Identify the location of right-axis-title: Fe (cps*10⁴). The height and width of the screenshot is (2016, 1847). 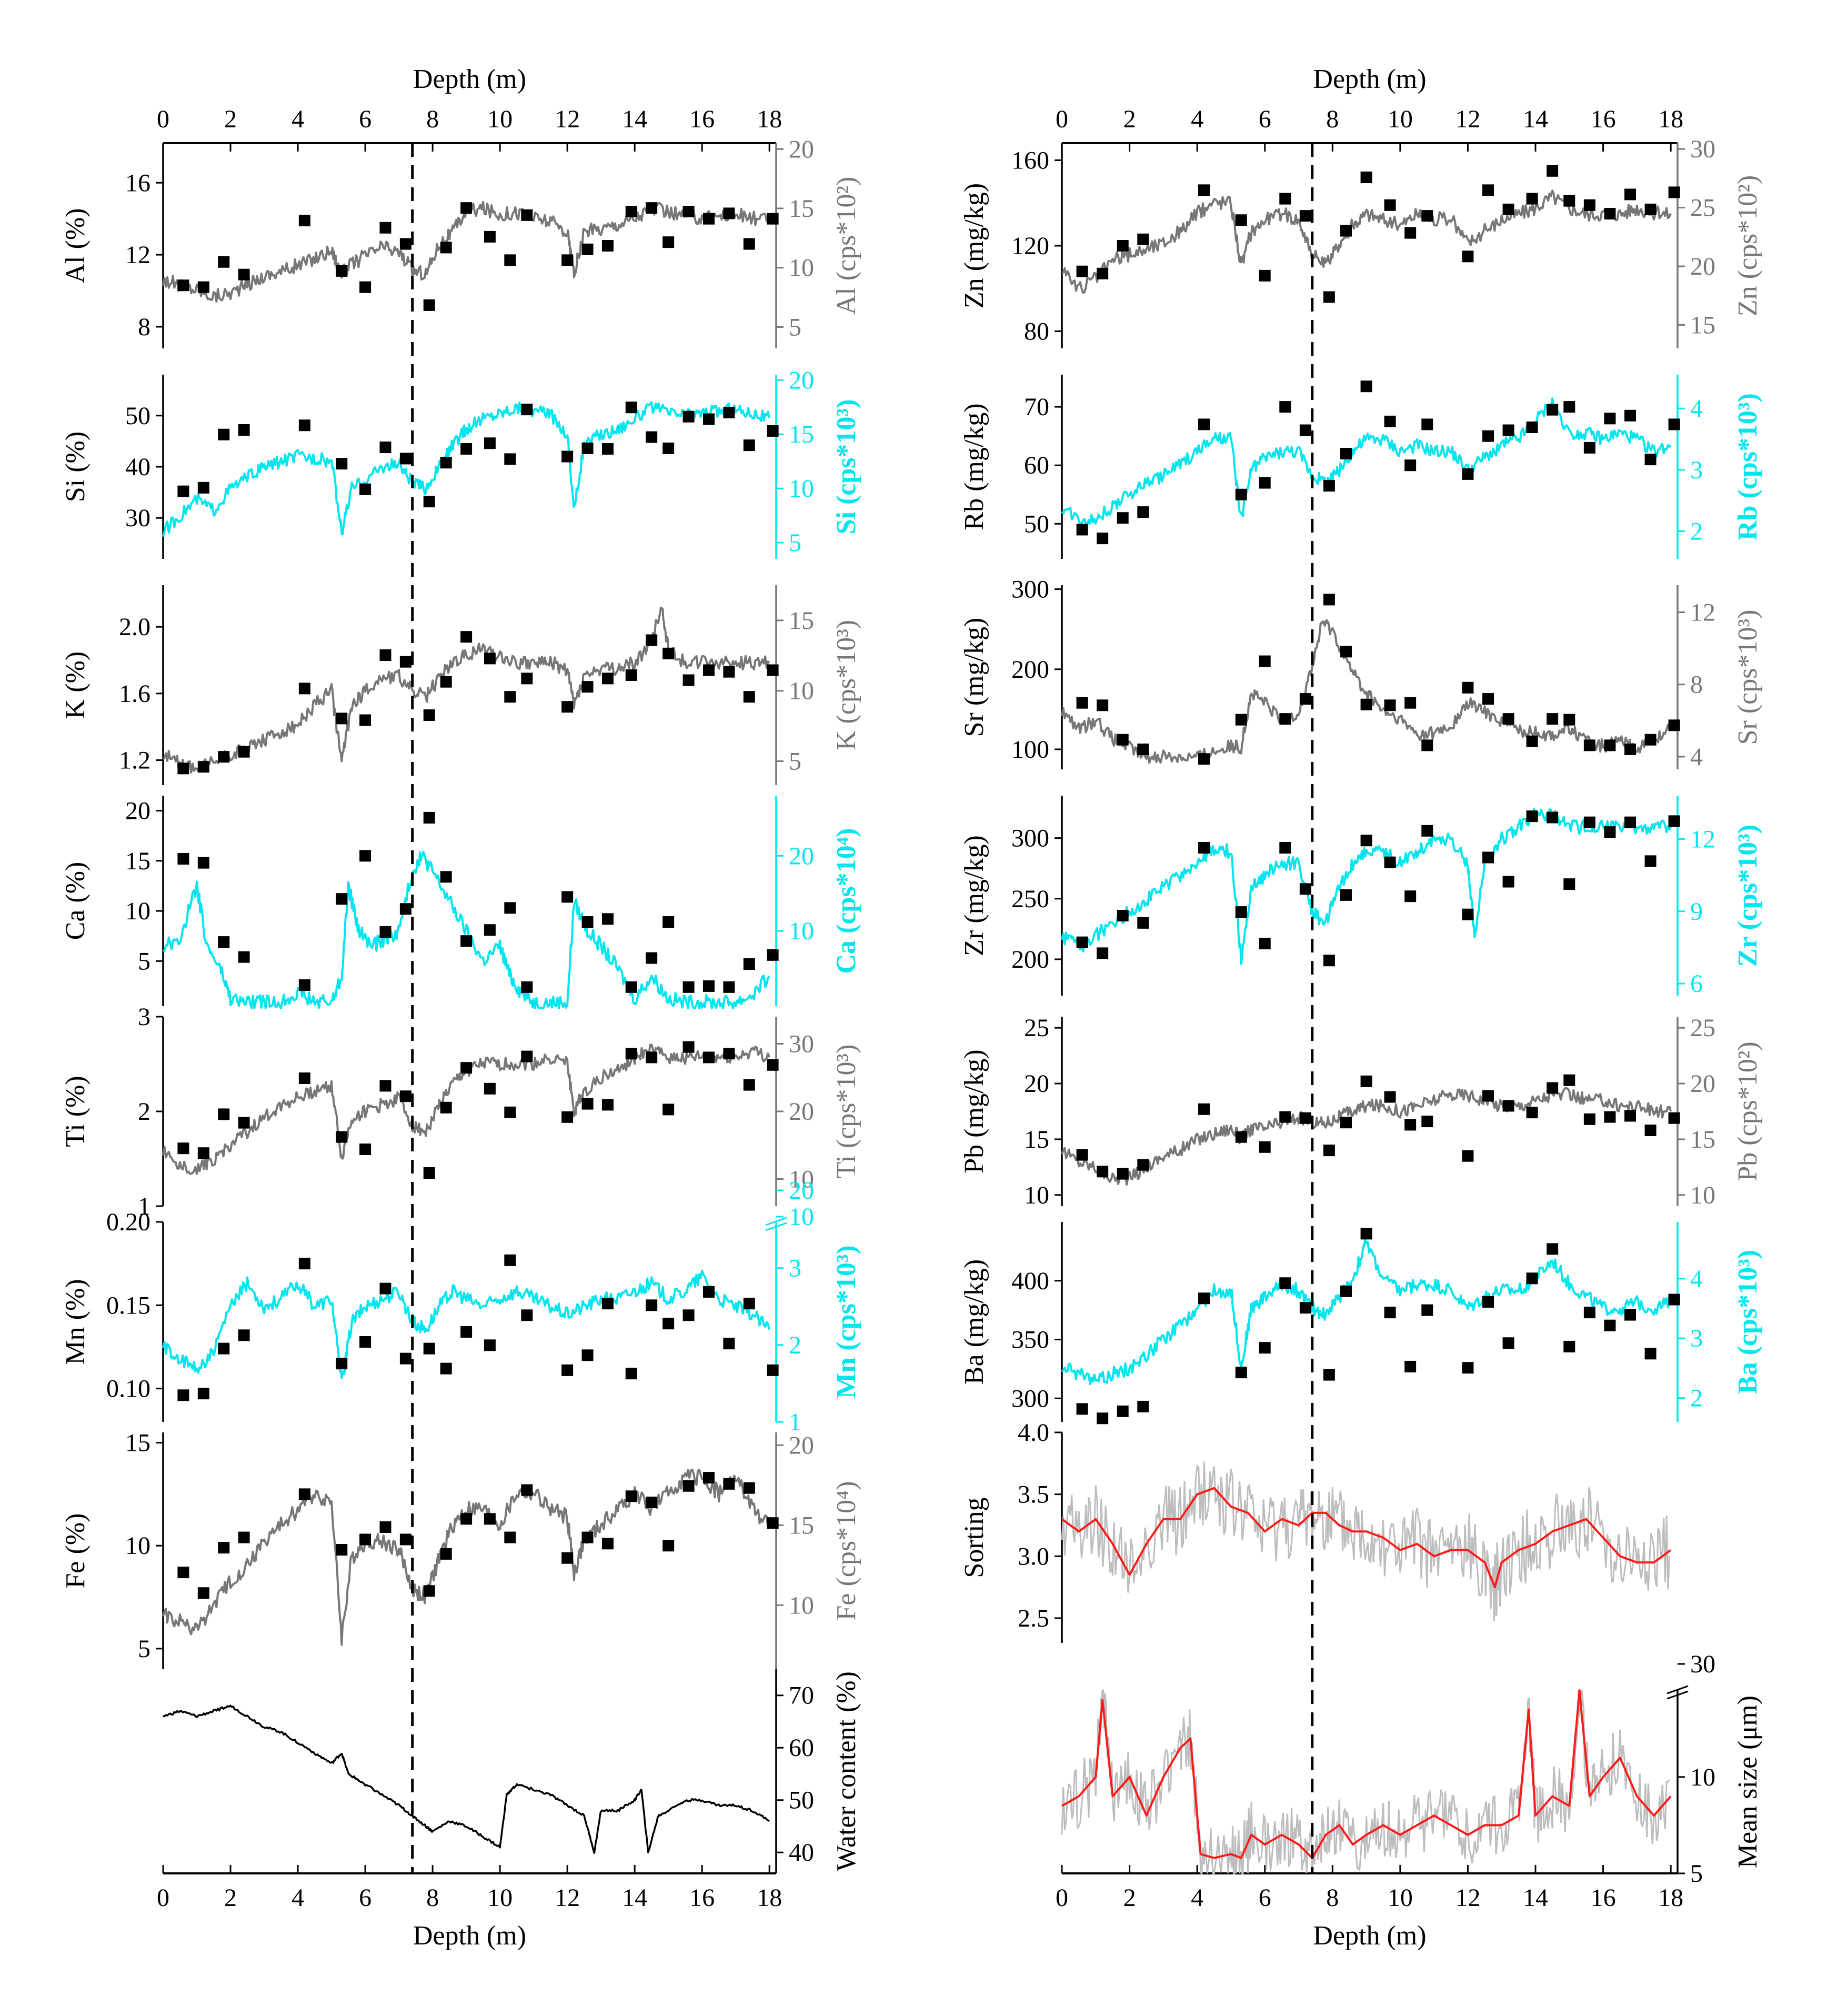
(846, 1550).